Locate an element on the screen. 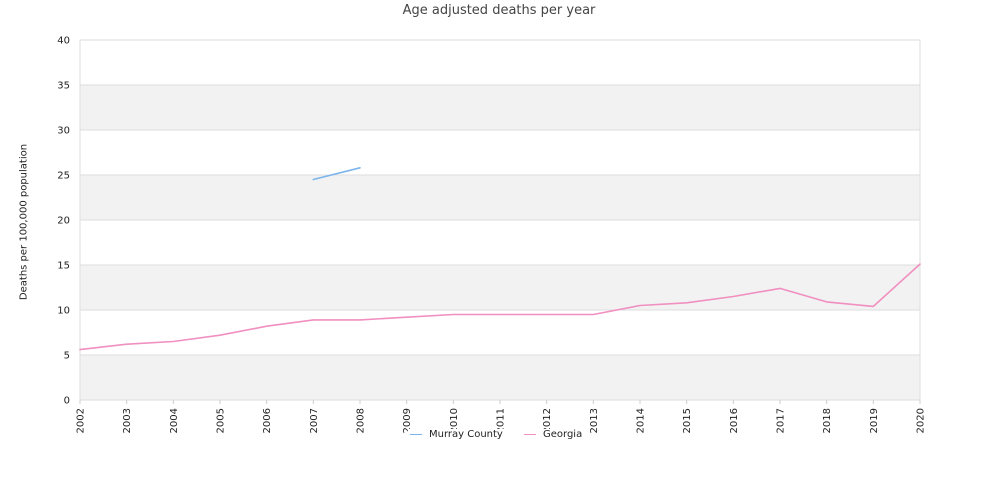 The height and width of the screenshot is (500, 1000). x-tick-label: 2020 is located at coordinates (921, 420).